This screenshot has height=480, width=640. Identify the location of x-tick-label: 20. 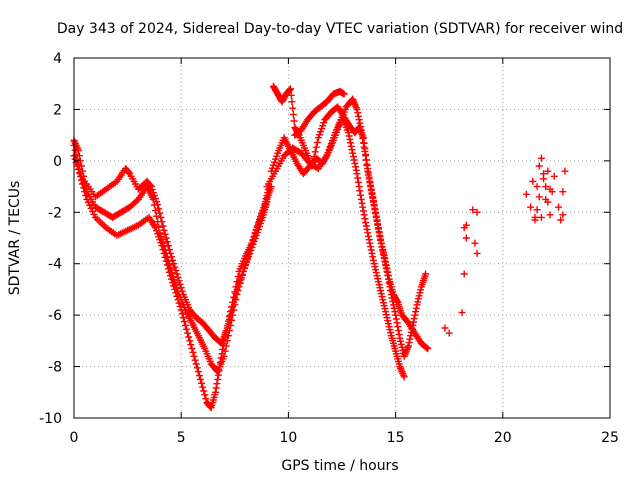
(503, 438).